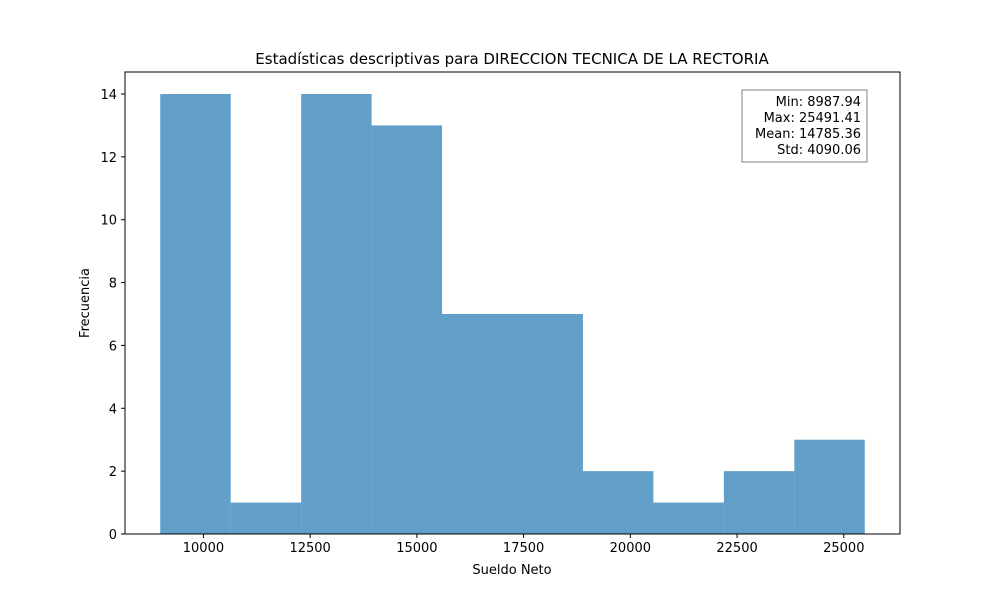 This screenshot has height=600, width=1000. Describe the element at coordinates (416, 548) in the screenshot. I see `x-tick-label: 15000` at that location.